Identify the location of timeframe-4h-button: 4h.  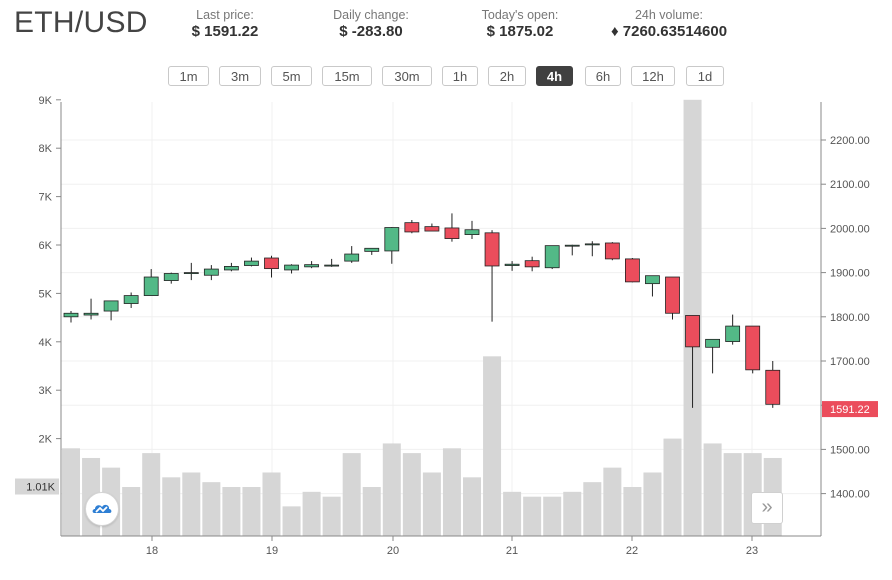
(554, 76).